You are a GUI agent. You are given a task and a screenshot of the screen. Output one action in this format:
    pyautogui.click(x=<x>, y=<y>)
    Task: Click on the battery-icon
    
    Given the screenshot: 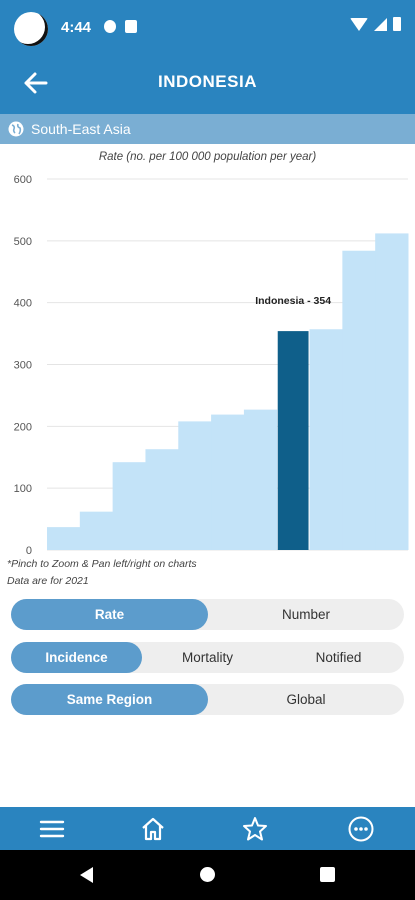 What is the action you would take?
    pyautogui.click(x=397, y=24)
    